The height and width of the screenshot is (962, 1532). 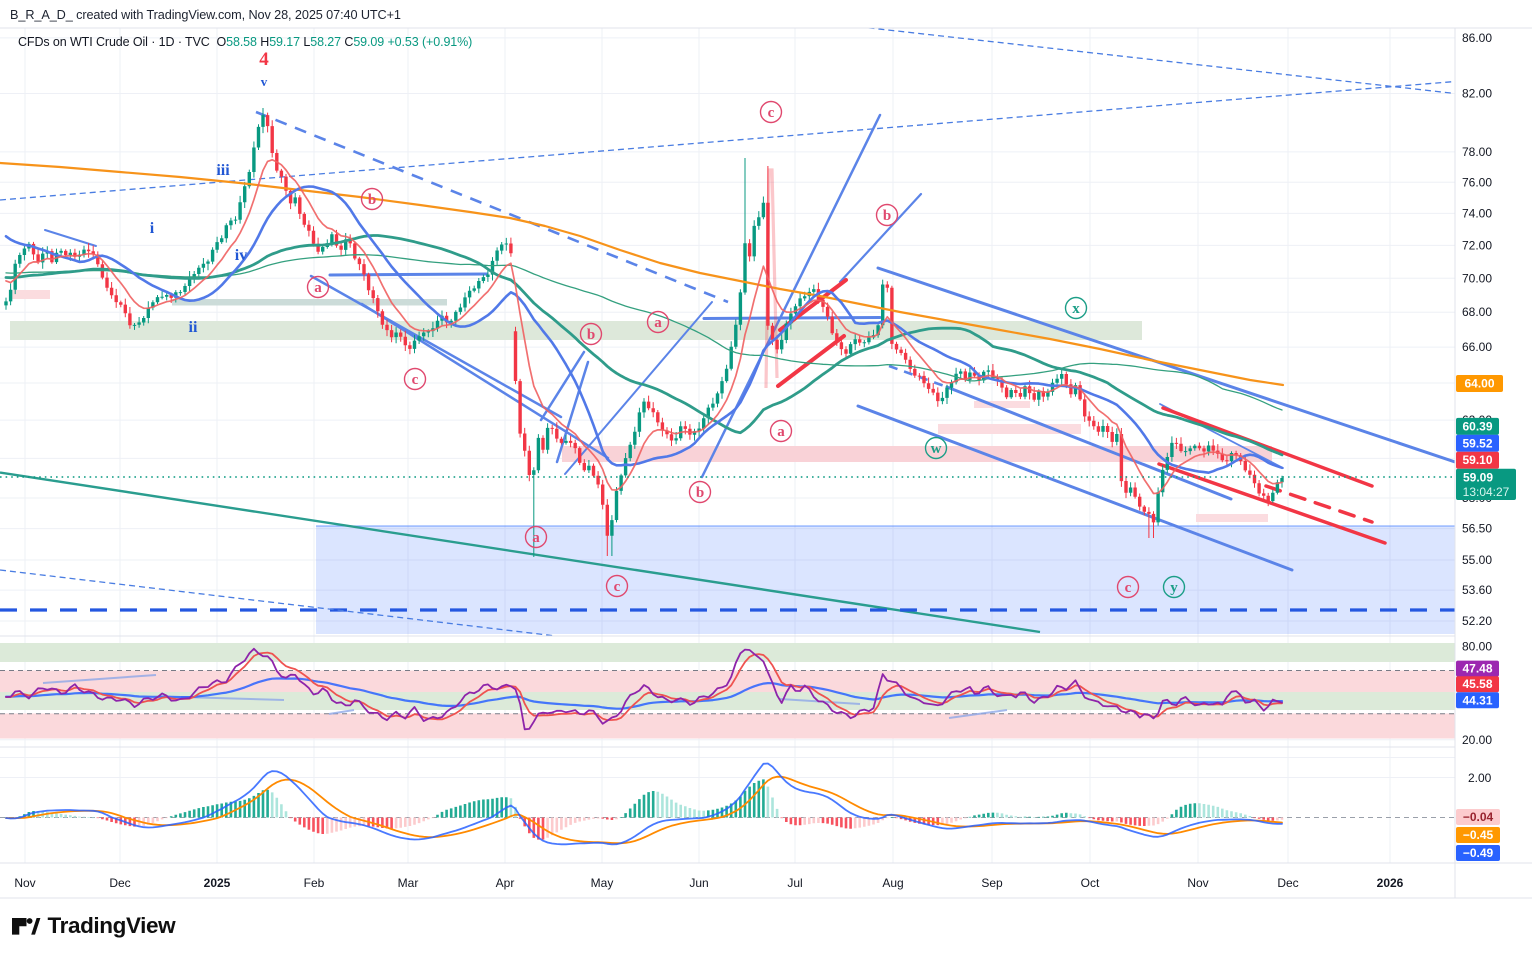 I want to click on svg-text: 44.31, so click(x=1477, y=700).